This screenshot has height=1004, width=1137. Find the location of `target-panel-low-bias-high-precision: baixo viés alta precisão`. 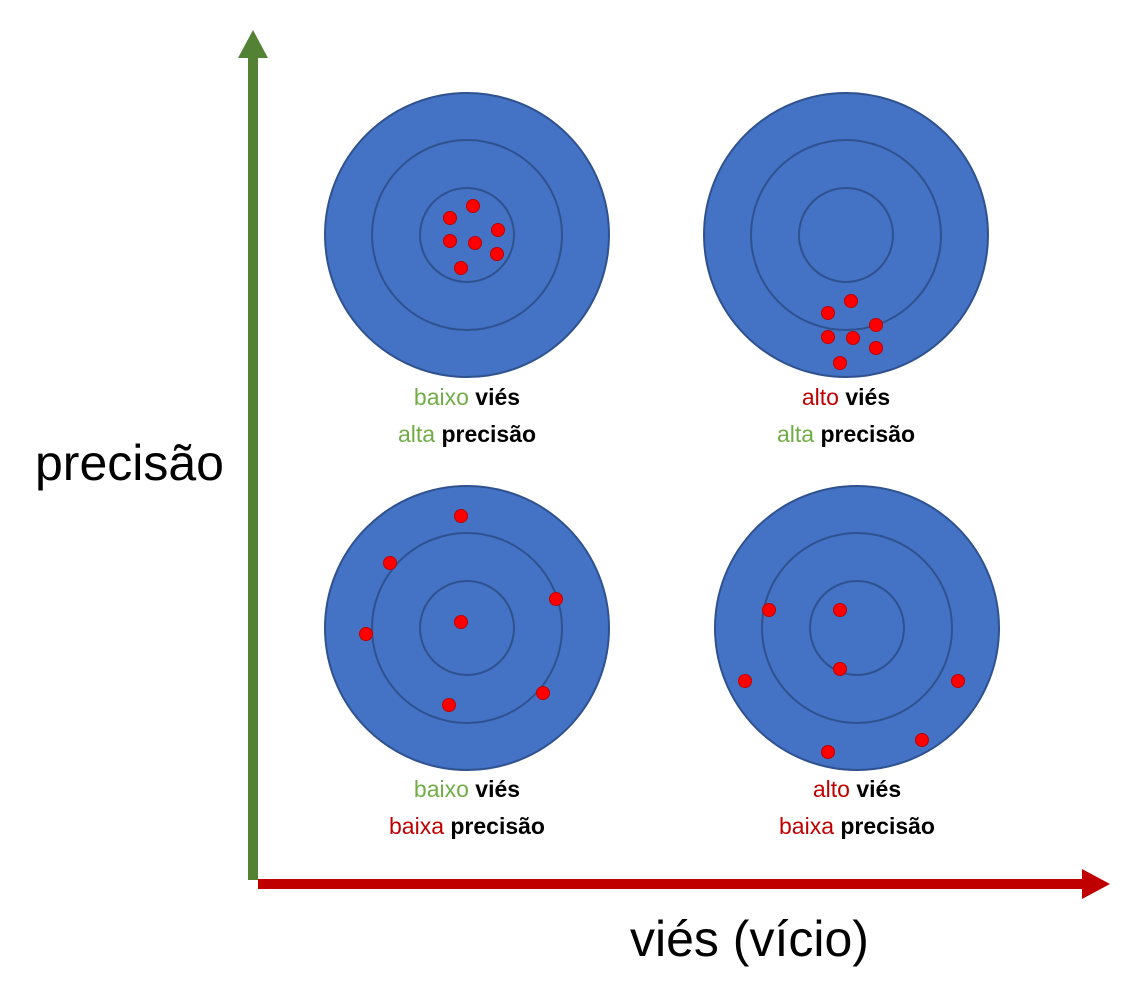

target-panel-low-bias-high-precision: baixo viés alta precisão is located at coordinates (467, 269).